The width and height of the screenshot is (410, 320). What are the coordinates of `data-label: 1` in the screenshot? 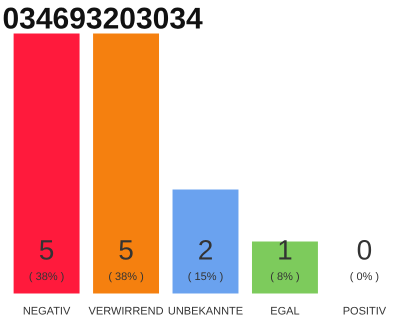 It's located at (285, 250).